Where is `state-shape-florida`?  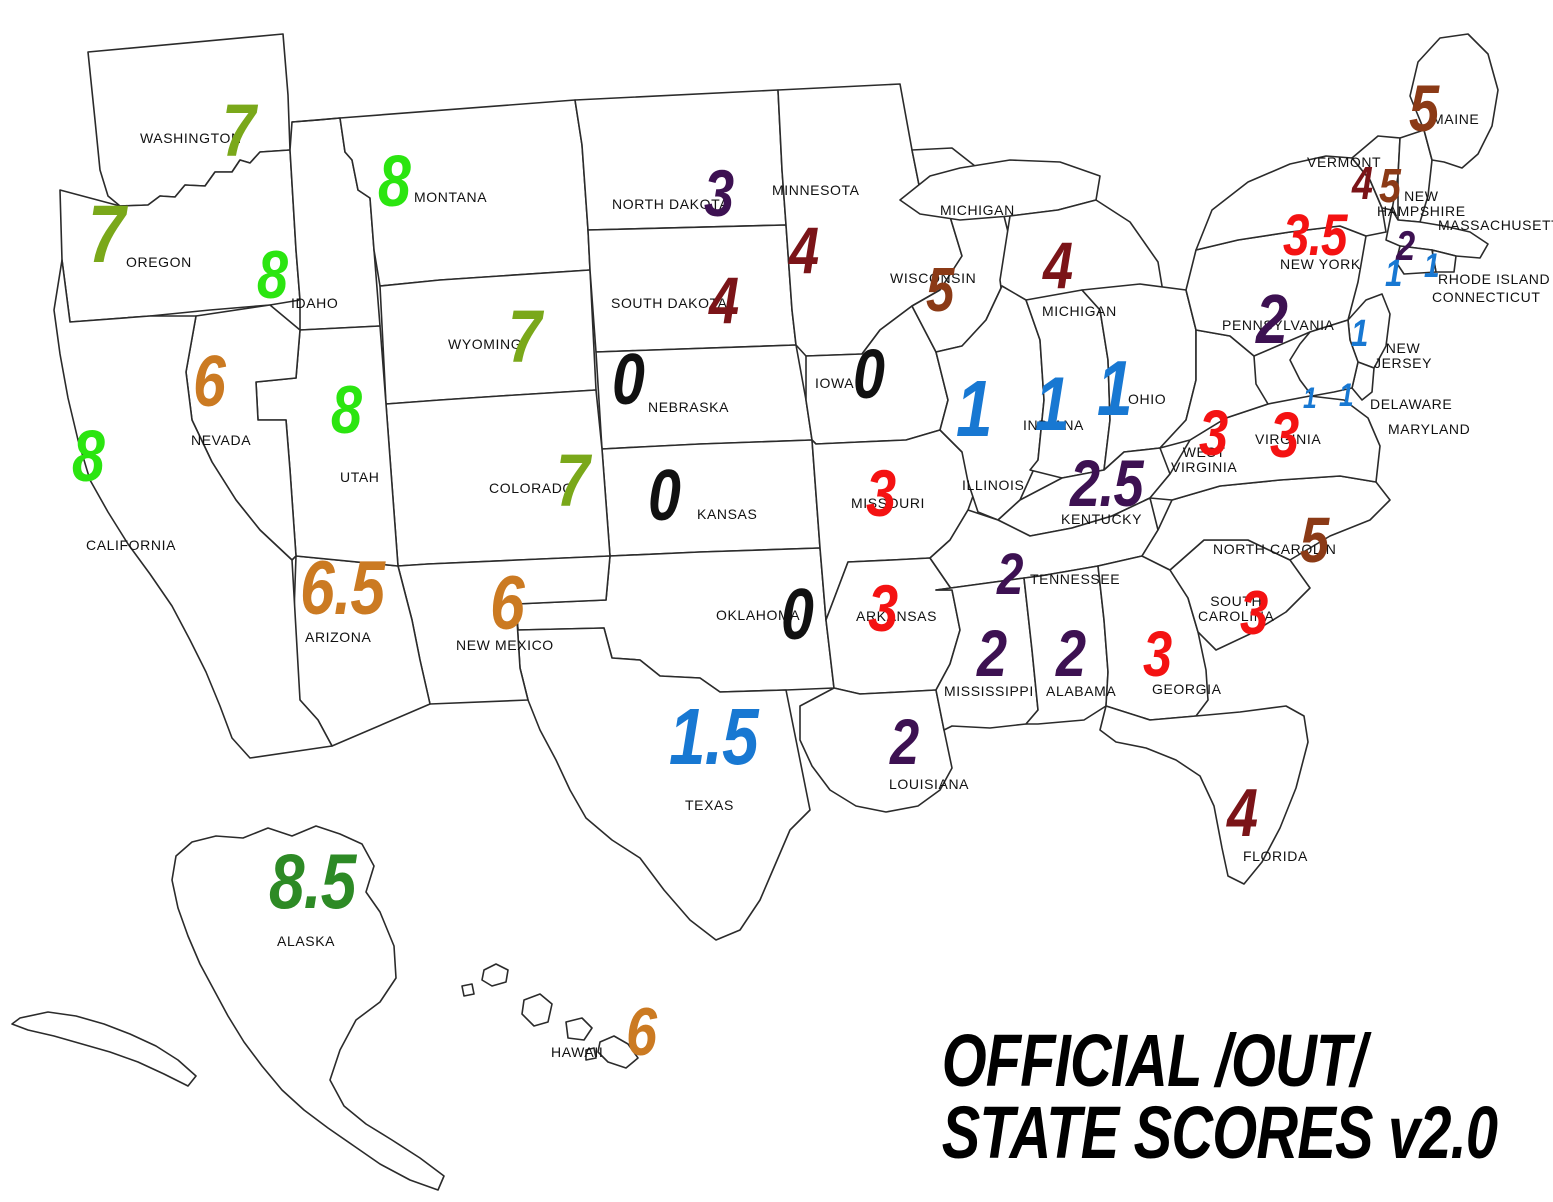
state-shape-florida is located at coordinates (1204, 795).